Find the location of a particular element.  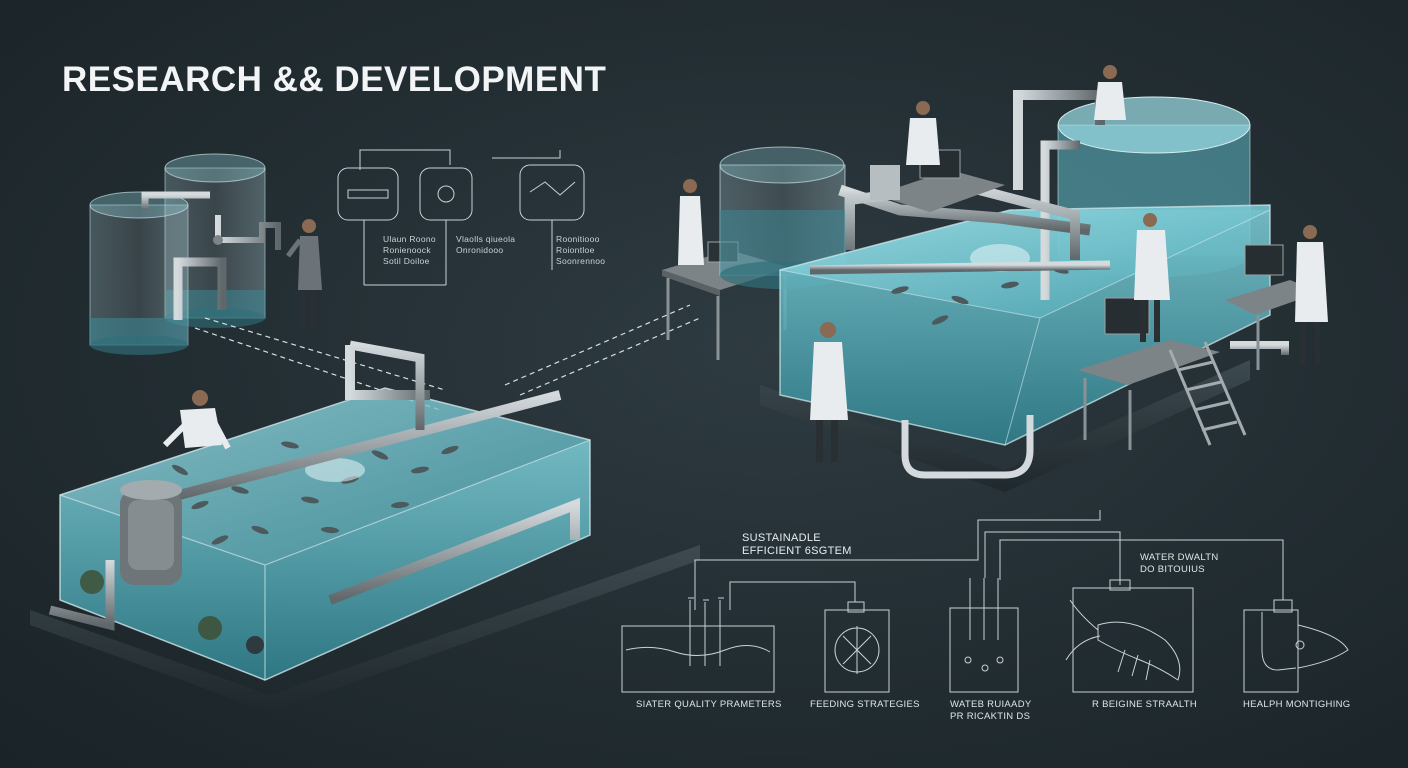

bottom-schematic is located at coordinates (985, 601).